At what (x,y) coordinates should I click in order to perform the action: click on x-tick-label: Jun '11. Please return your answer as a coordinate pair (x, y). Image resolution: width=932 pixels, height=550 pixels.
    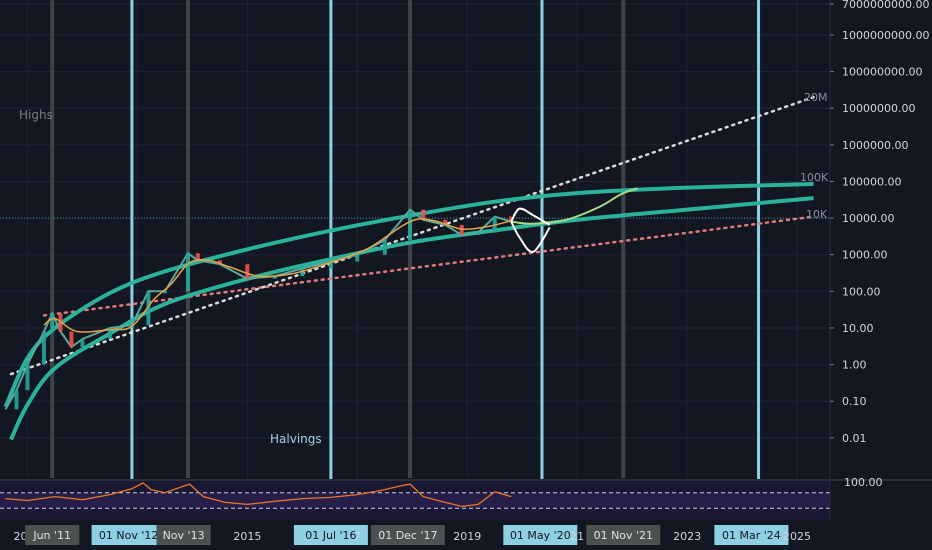
    Looking at the image, I should click on (51, 535).